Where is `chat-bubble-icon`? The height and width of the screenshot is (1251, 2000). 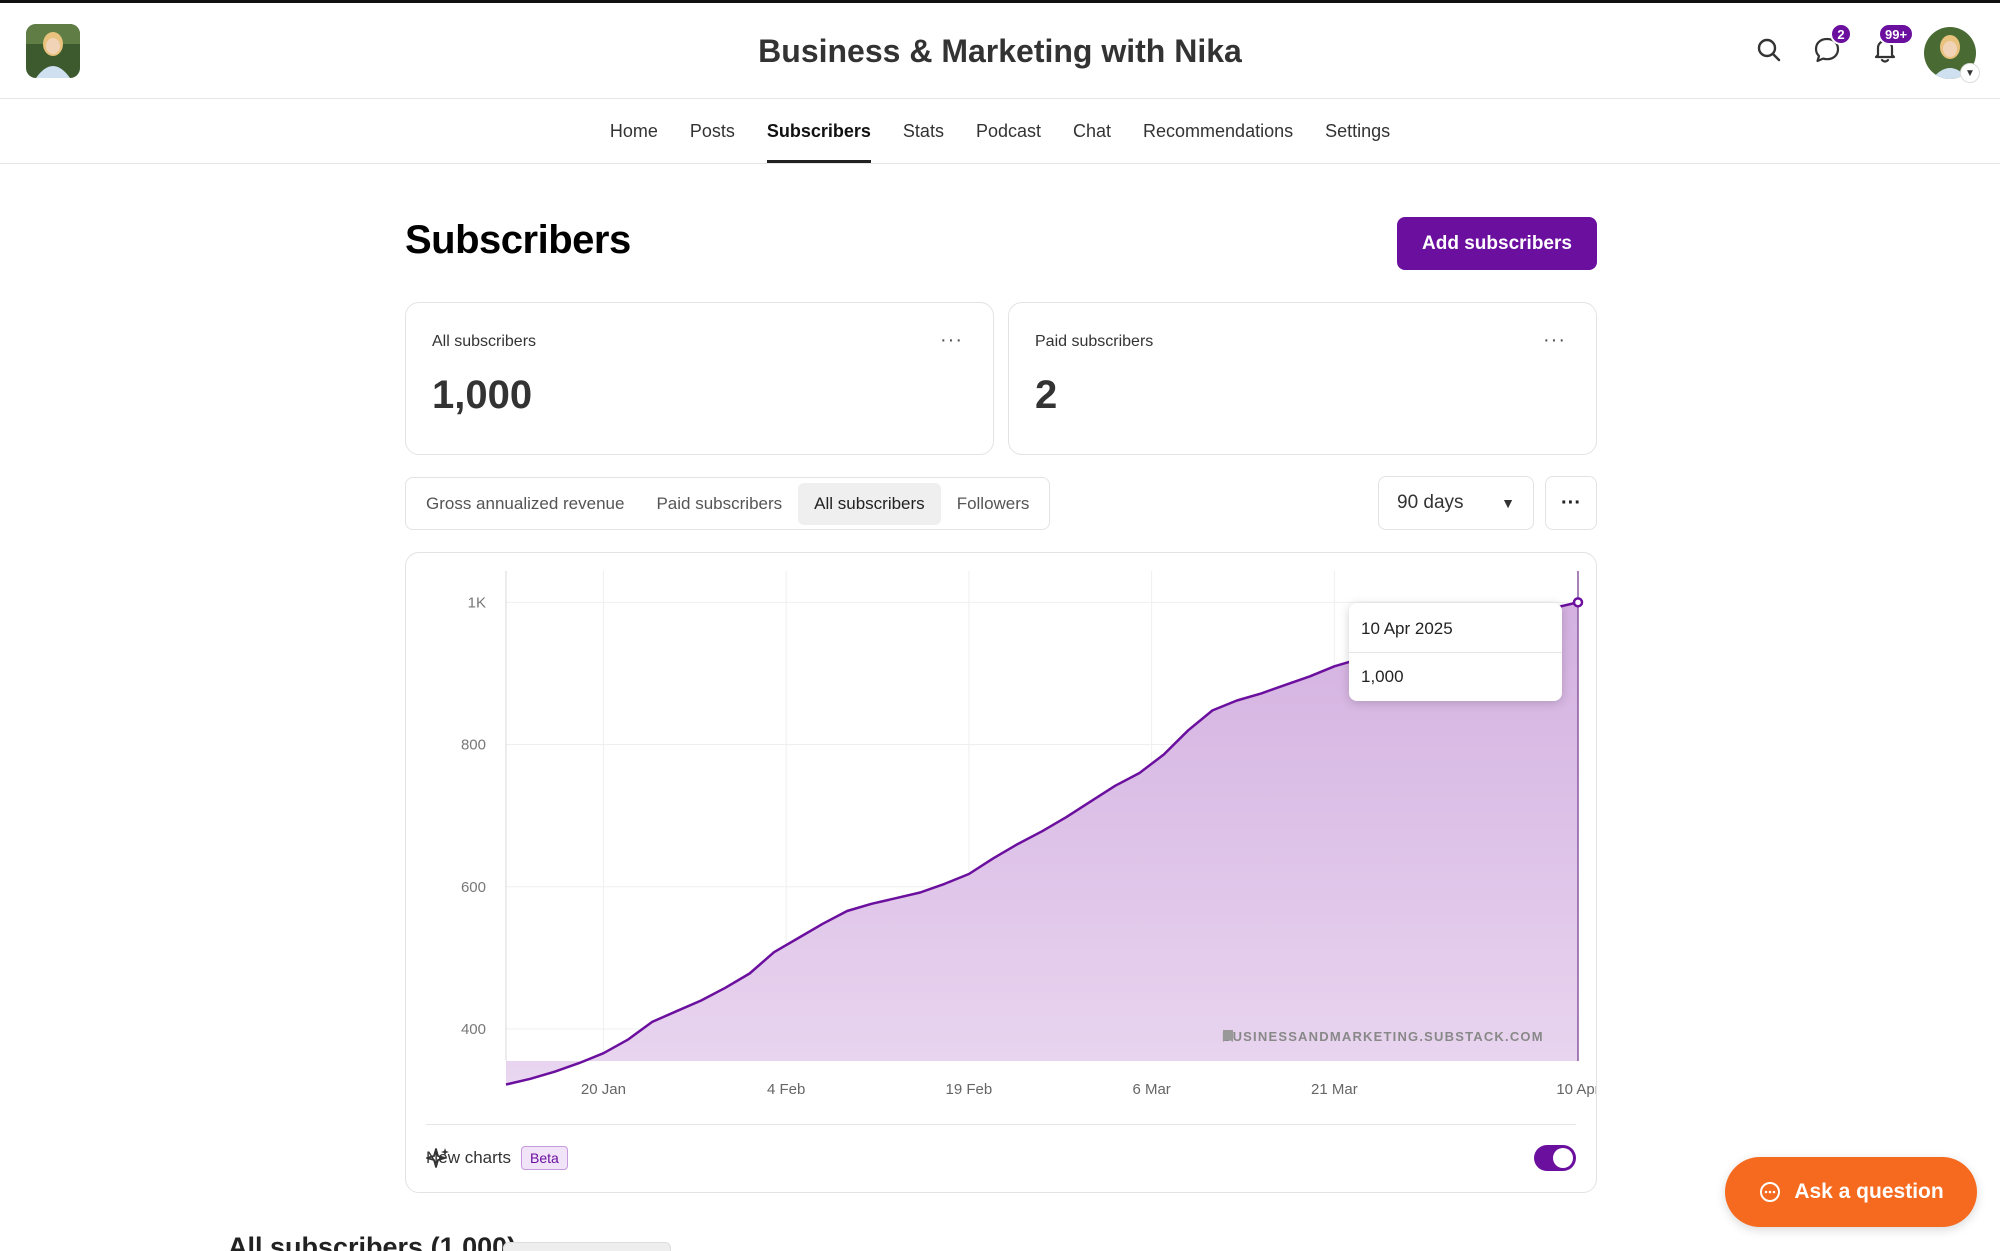 chat-bubble-icon is located at coordinates (1770, 1192).